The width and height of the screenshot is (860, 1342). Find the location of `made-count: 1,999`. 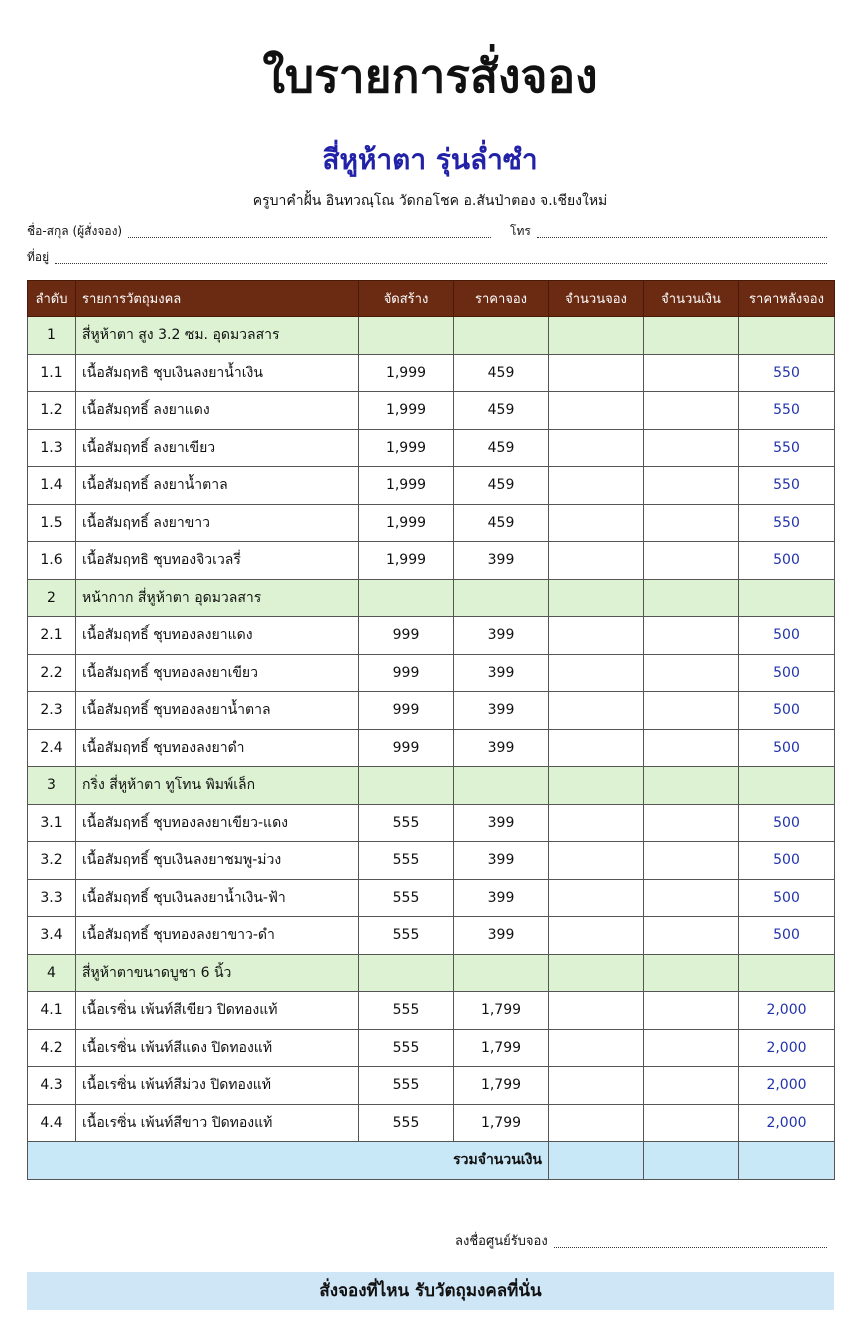

made-count: 1,999 is located at coordinates (406, 560).